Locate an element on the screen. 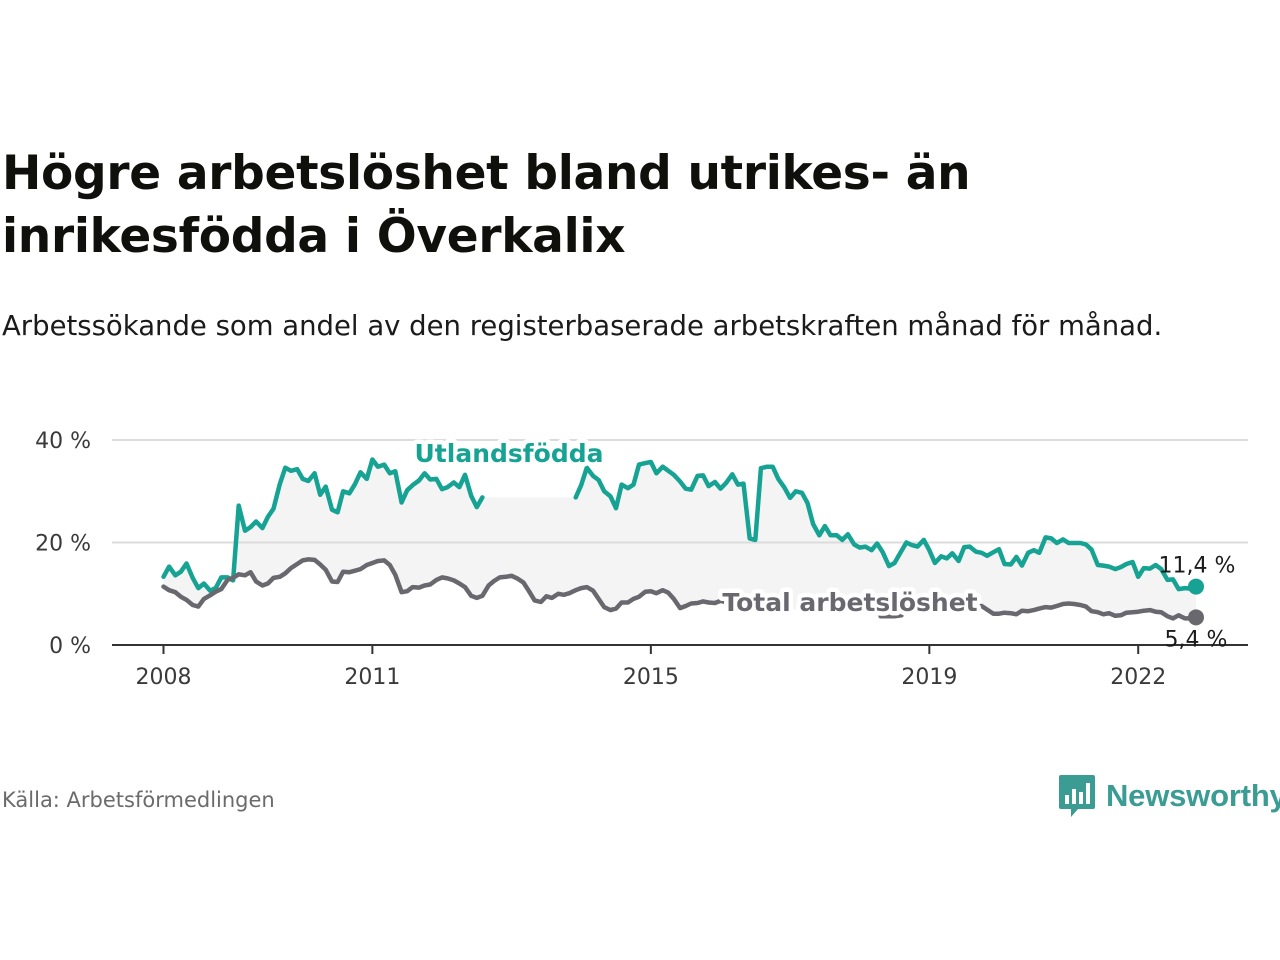  newsworthy-logo-icon is located at coordinates (1077, 796).